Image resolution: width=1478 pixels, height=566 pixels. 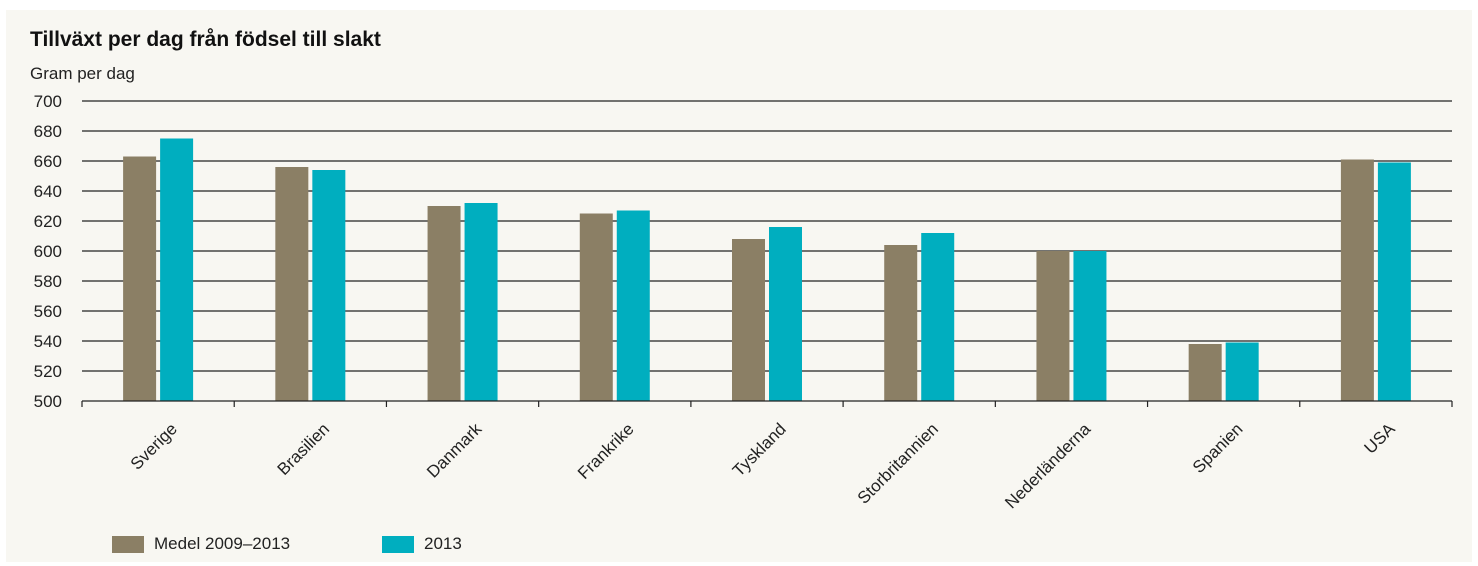 What do you see at coordinates (48, 161) in the screenshot?
I see `y-tick-label: 660` at bounding box center [48, 161].